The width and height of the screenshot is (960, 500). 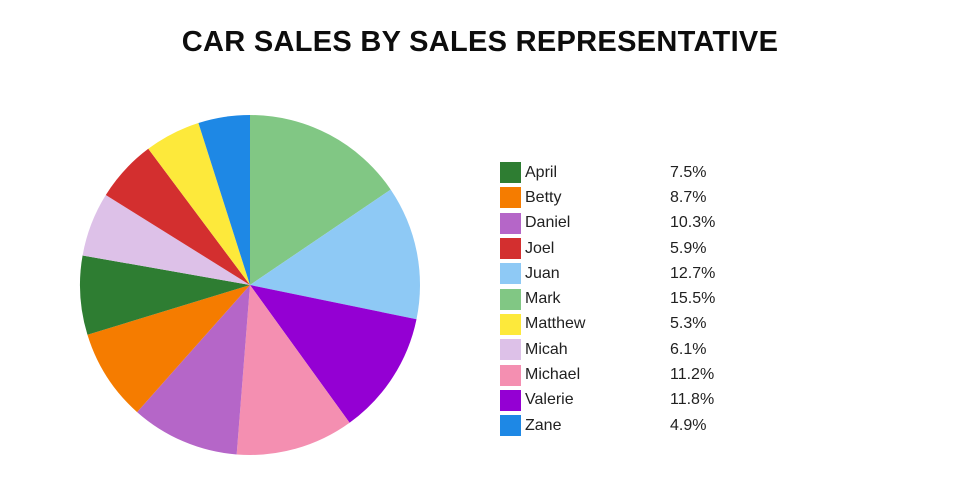 What do you see at coordinates (607, 349) in the screenshot?
I see `legend-item-micah: Micah 6.1%` at bounding box center [607, 349].